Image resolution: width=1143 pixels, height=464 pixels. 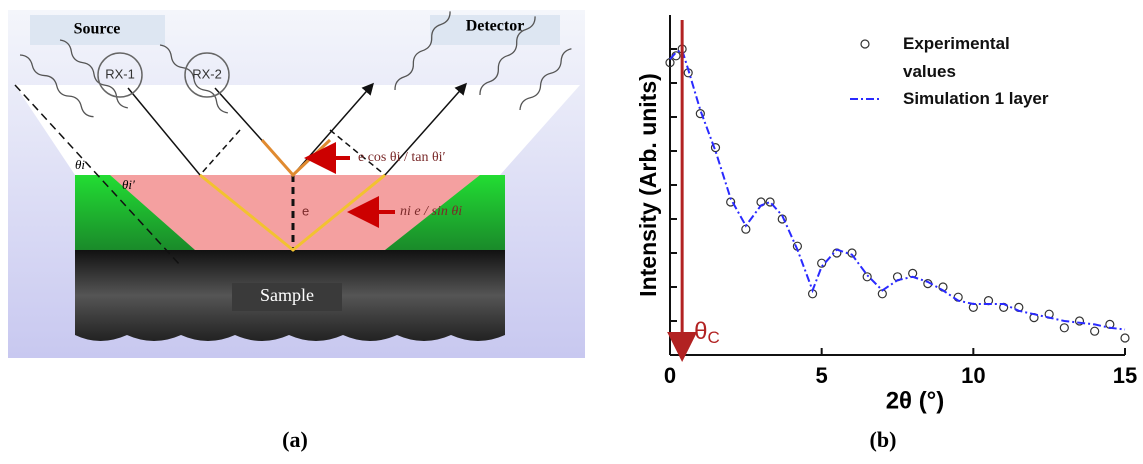 What do you see at coordinates (305, 210) in the screenshot?
I see `thickness-label: e` at bounding box center [305, 210].